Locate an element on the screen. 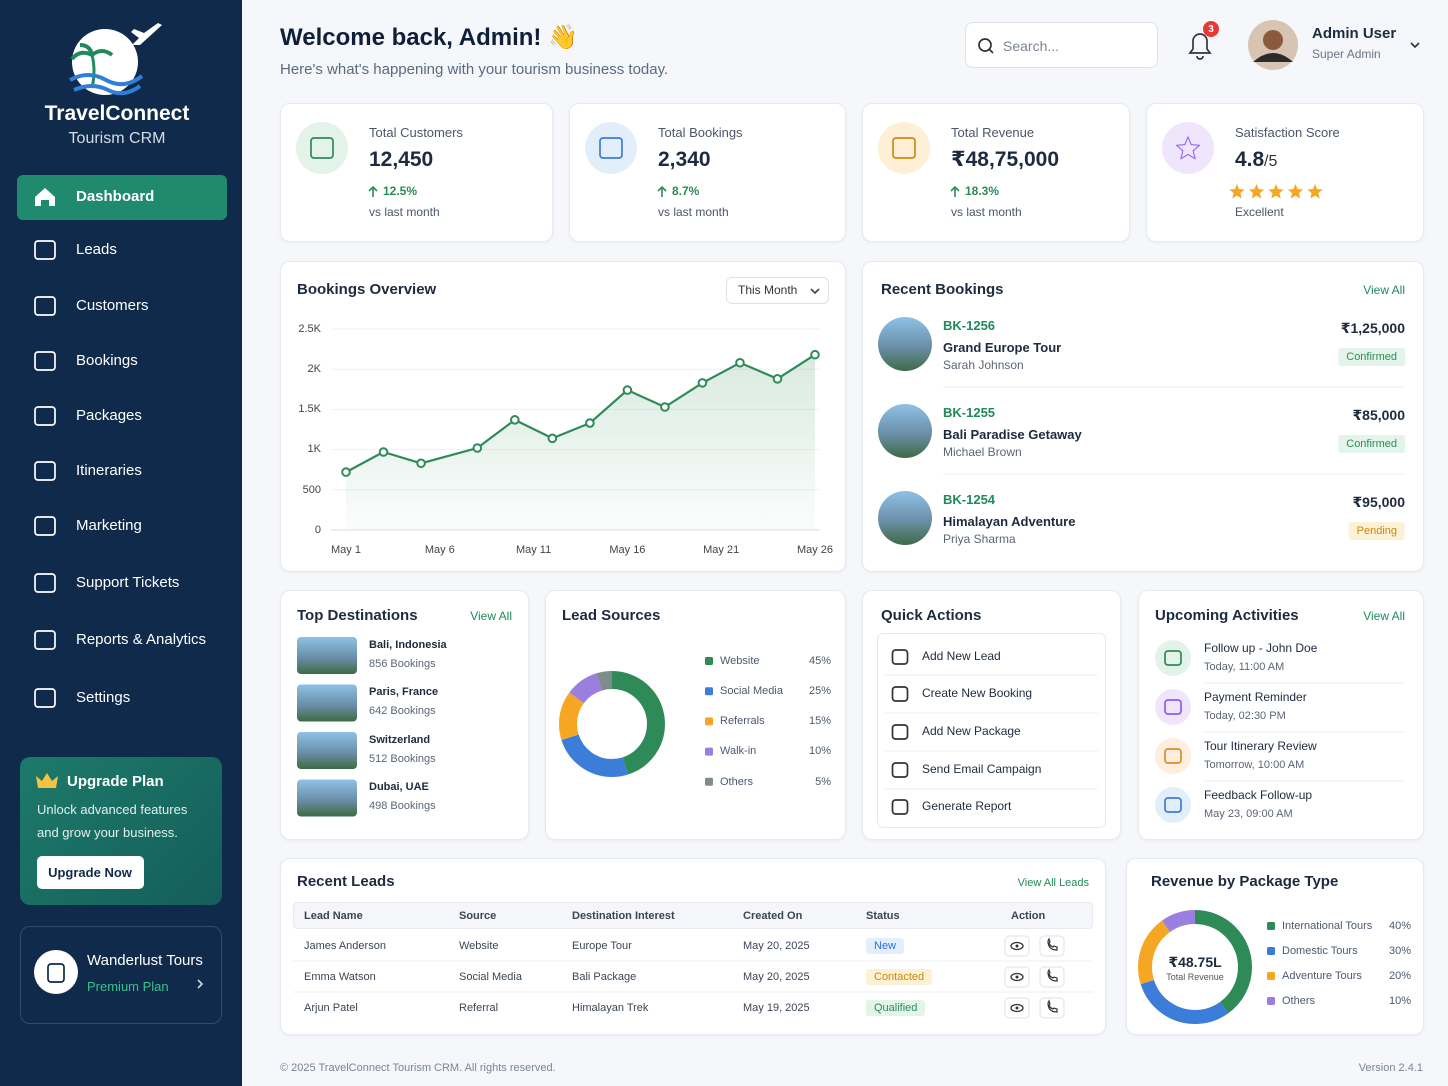 The image size is (1448, 1086). quick-action: Create New Booking is located at coordinates (977, 693).